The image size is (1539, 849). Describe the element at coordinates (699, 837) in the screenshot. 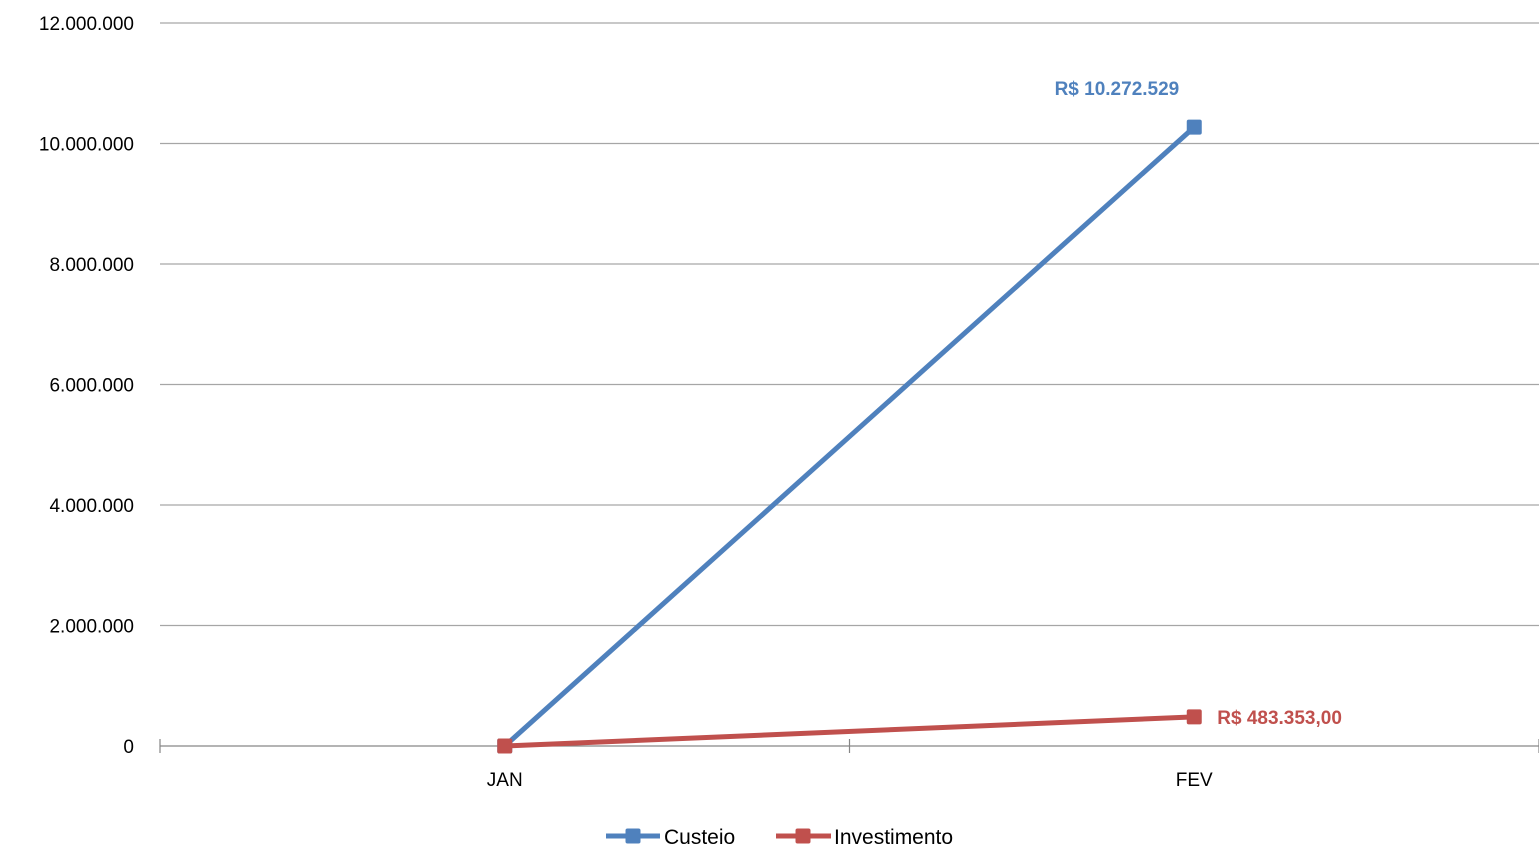

I see `legend-label: Custeio` at that location.